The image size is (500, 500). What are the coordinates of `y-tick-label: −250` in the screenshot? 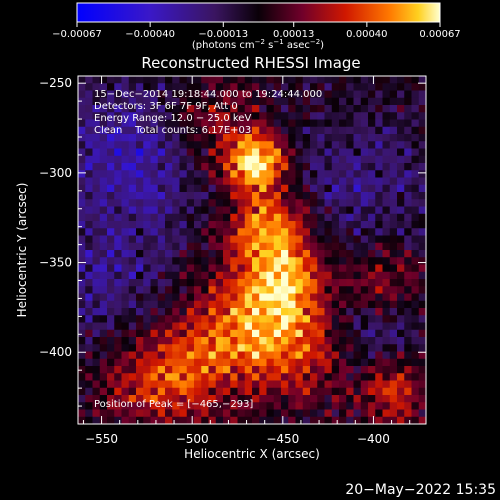 It's located at (55, 83).